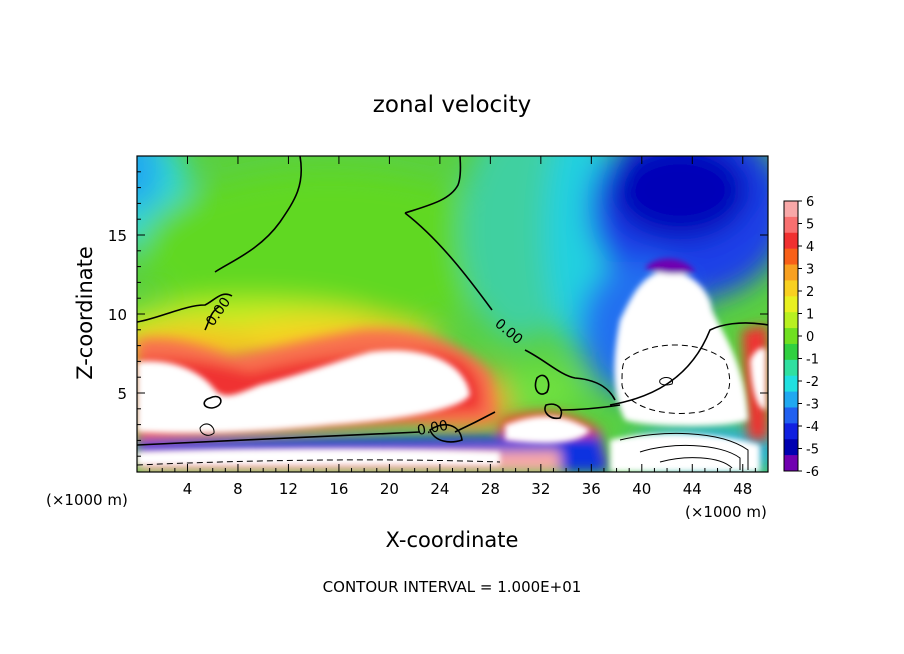 This screenshot has width=904, height=654. I want to click on x-tick-label: 40, so click(641, 489).